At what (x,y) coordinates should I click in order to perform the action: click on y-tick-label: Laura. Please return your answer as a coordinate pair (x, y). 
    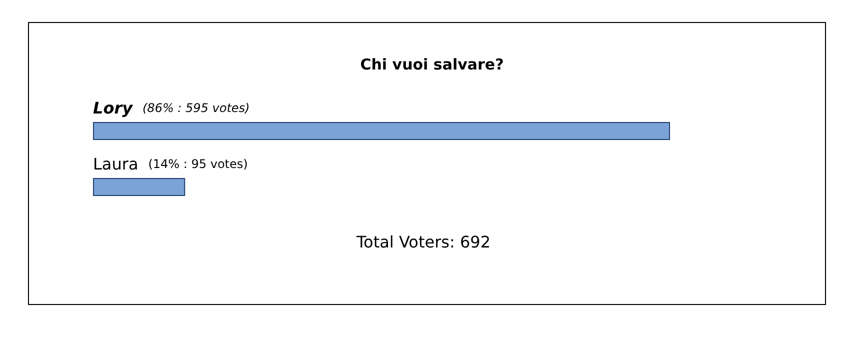
    Looking at the image, I should click on (115, 164).